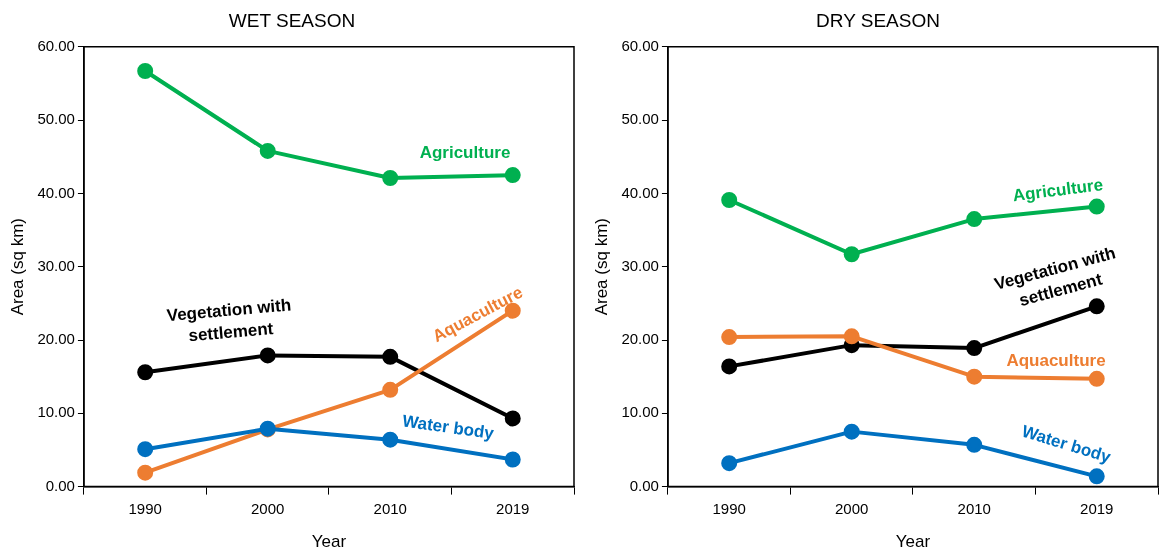  I want to click on series-label: Vegetation with settlement, so click(229, 320).